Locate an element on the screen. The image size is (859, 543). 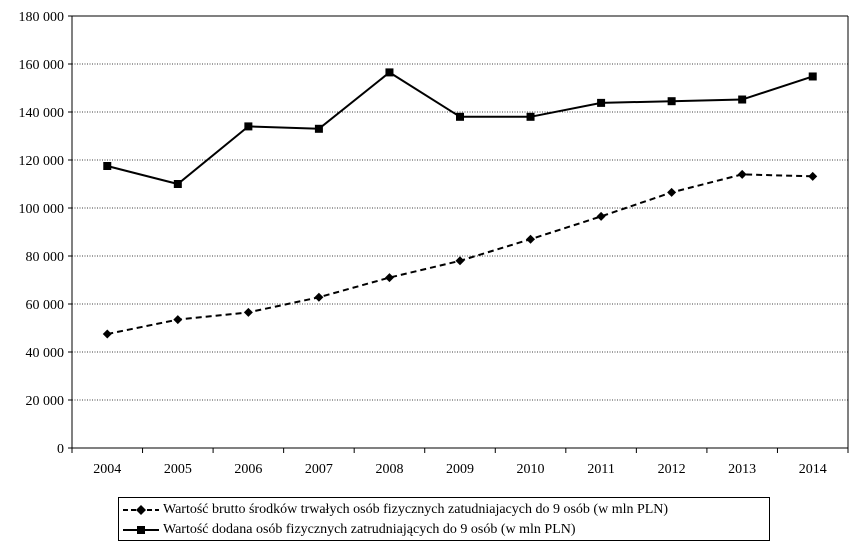
ytick-label-0: 0 is located at coordinates (60, 449).